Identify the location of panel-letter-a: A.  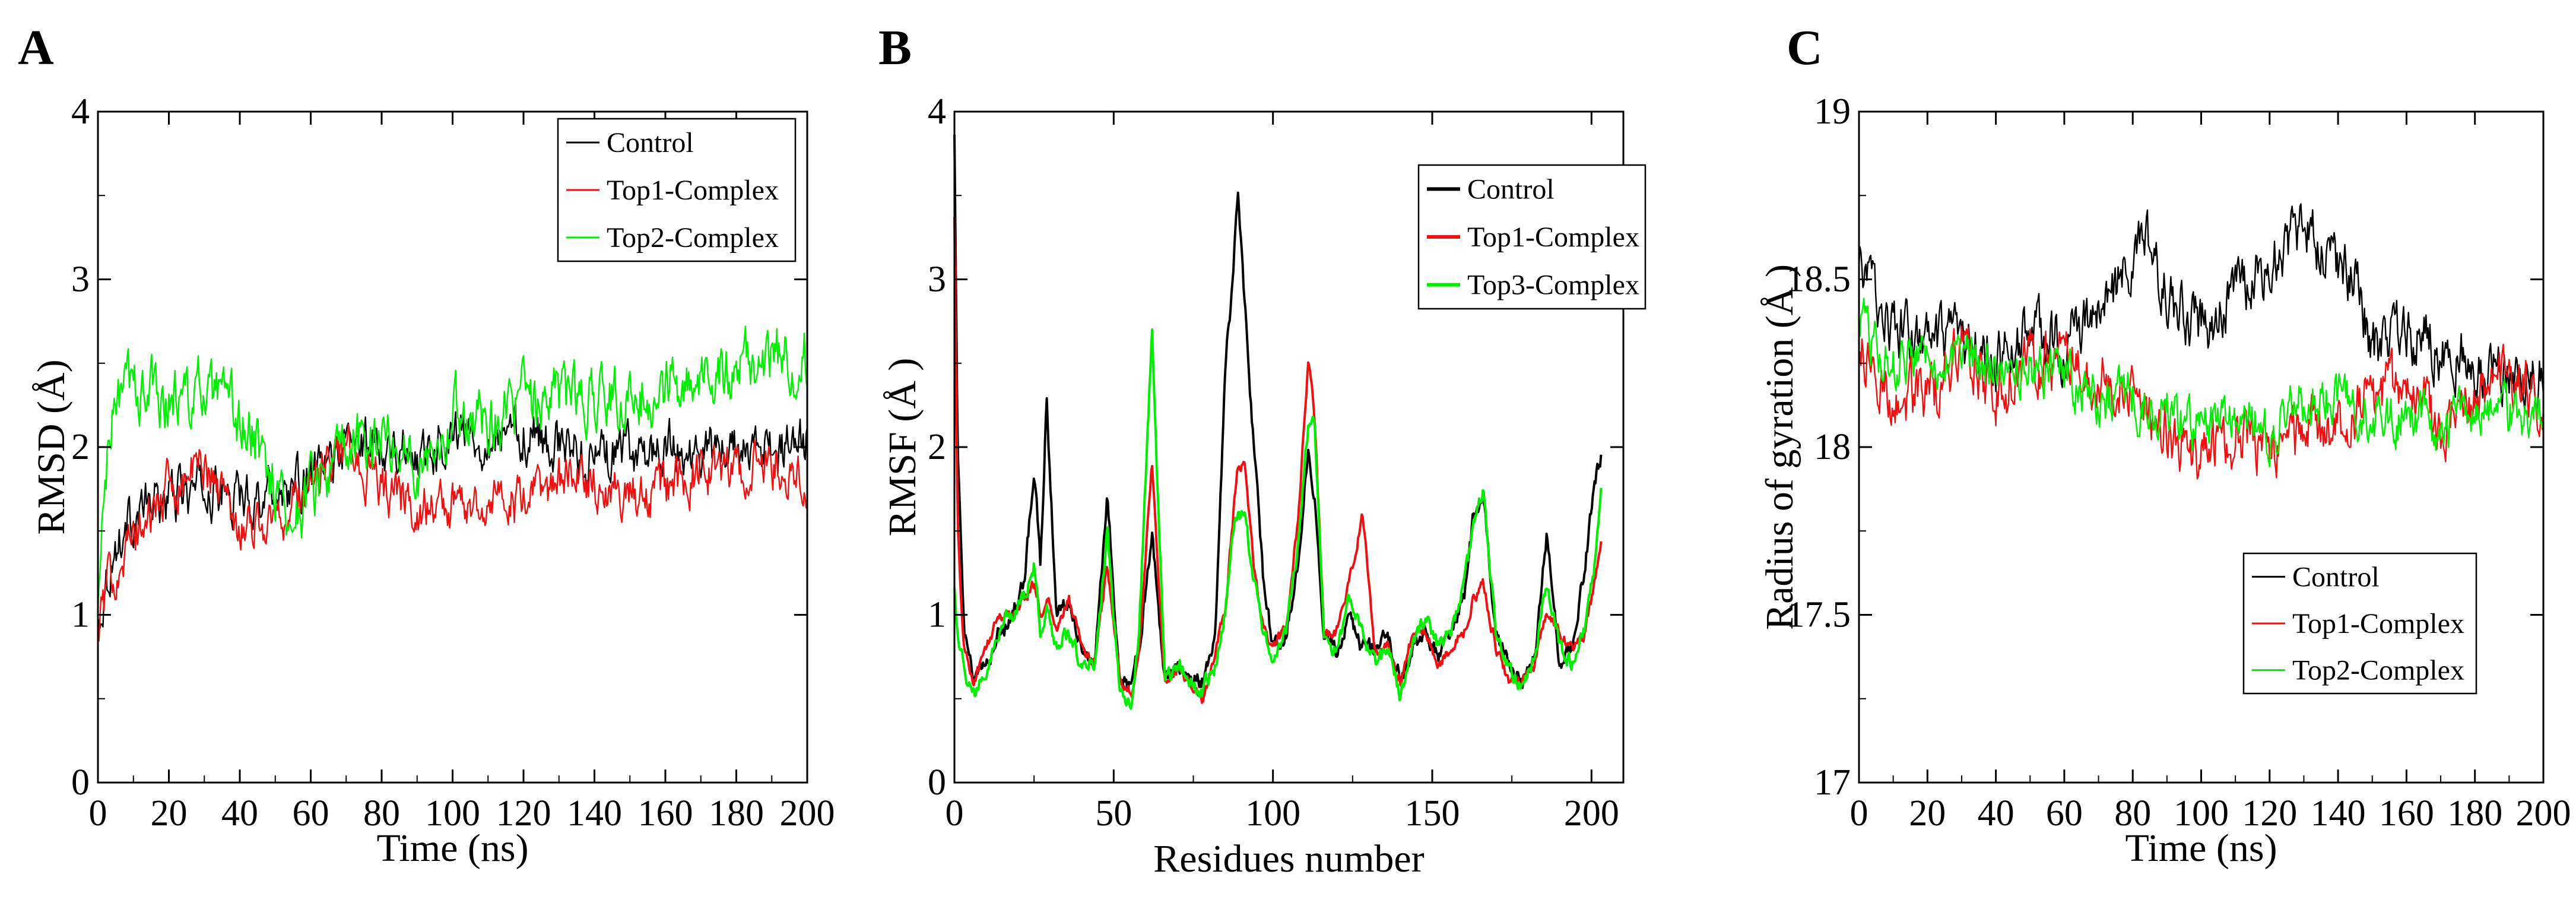
(36, 47).